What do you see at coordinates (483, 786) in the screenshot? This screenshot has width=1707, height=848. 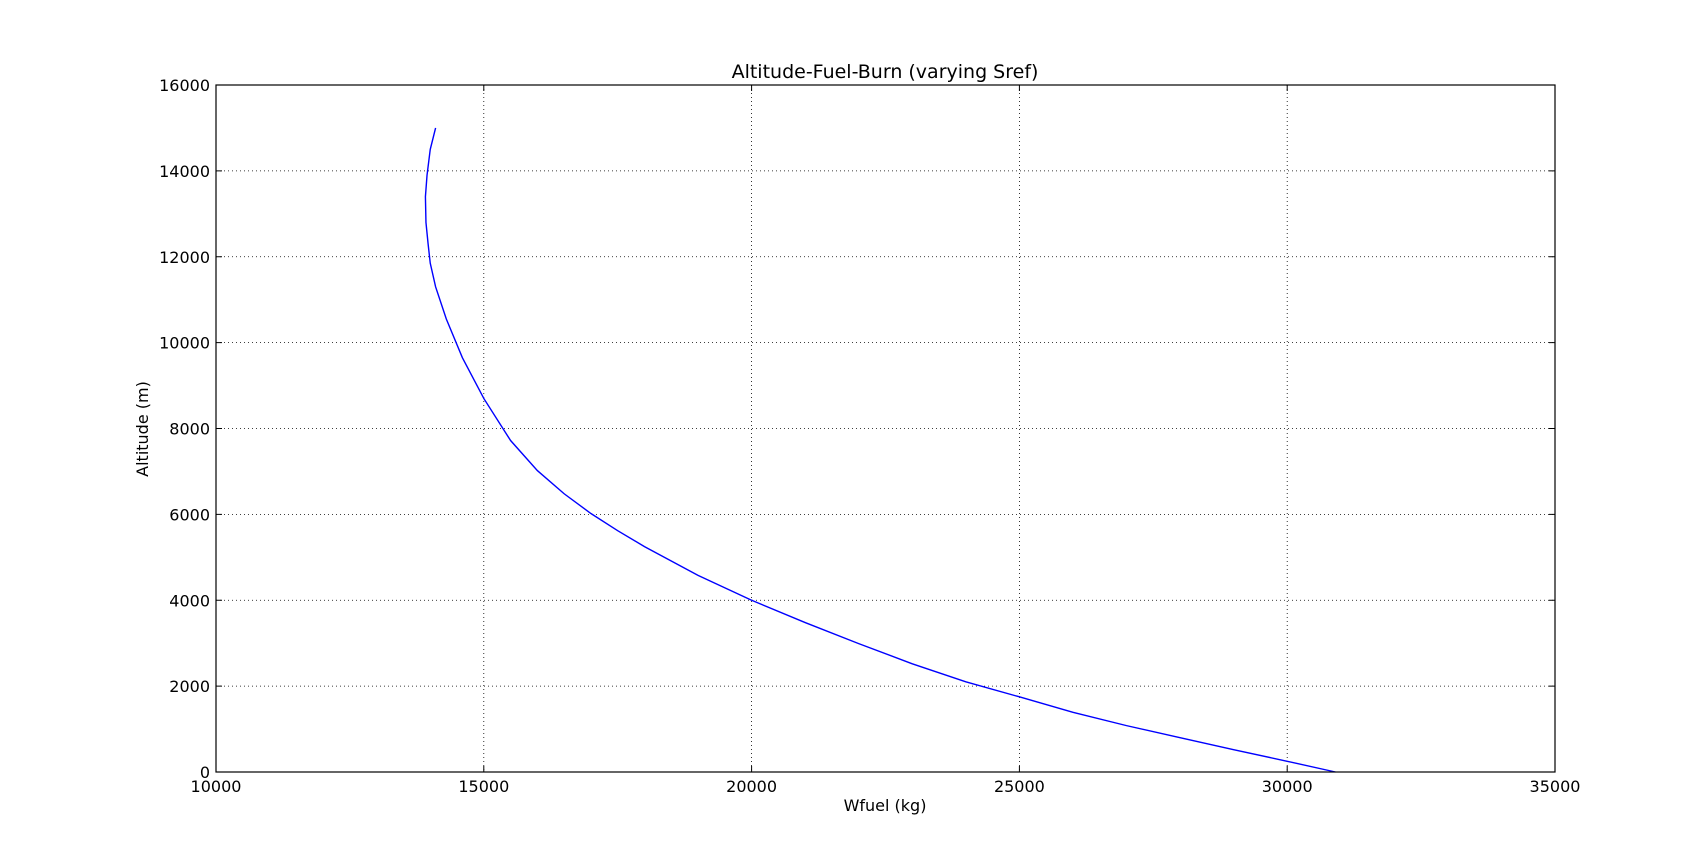 I see `x-tick-label: 15000` at bounding box center [483, 786].